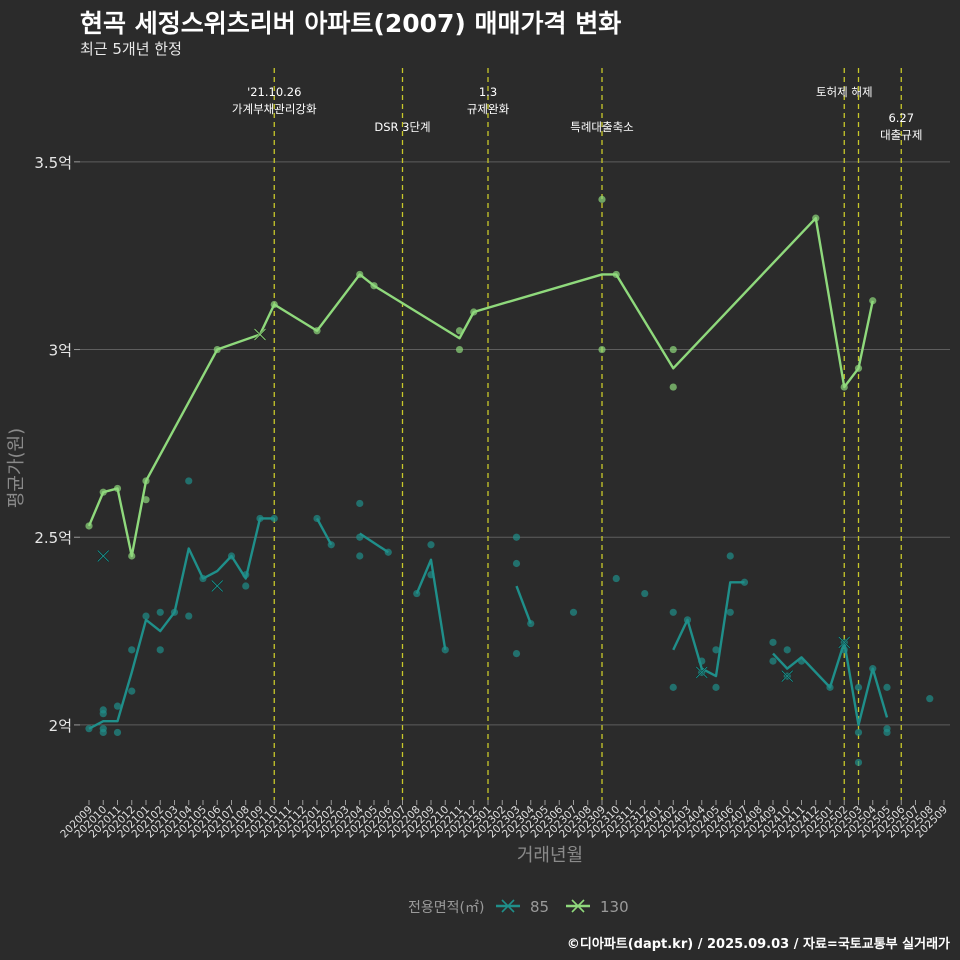 The width and height of the screenshot is (960, 960). I want to click on event-label: 규제완화, so click(488, 109).